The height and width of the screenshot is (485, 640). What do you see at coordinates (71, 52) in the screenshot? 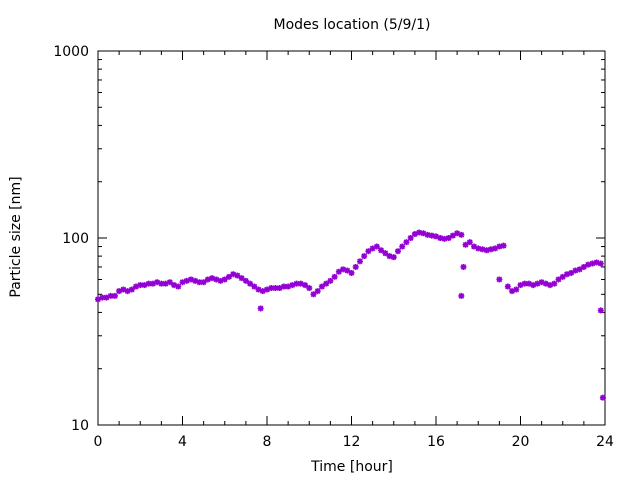
I see `y-tick-label: 1000` at bounding box center [71, 52].